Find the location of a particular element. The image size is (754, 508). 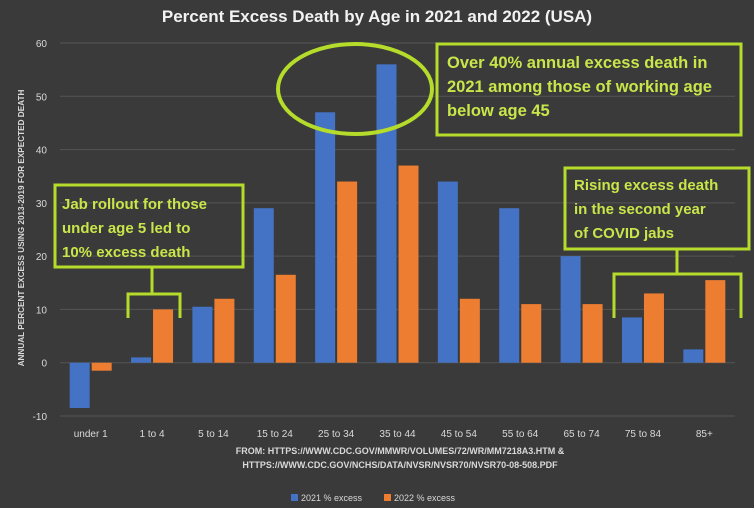

x-tick-label: 45 to 54 is located at coordinates (459, 434).